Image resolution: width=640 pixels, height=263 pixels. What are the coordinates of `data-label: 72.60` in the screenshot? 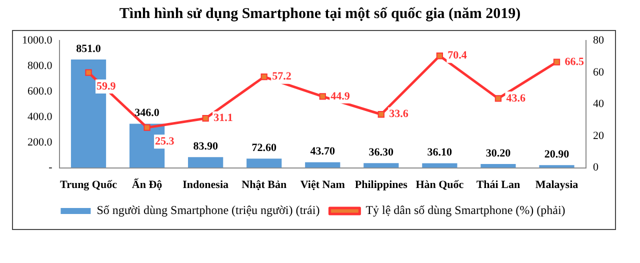 It's located at (264, 148).